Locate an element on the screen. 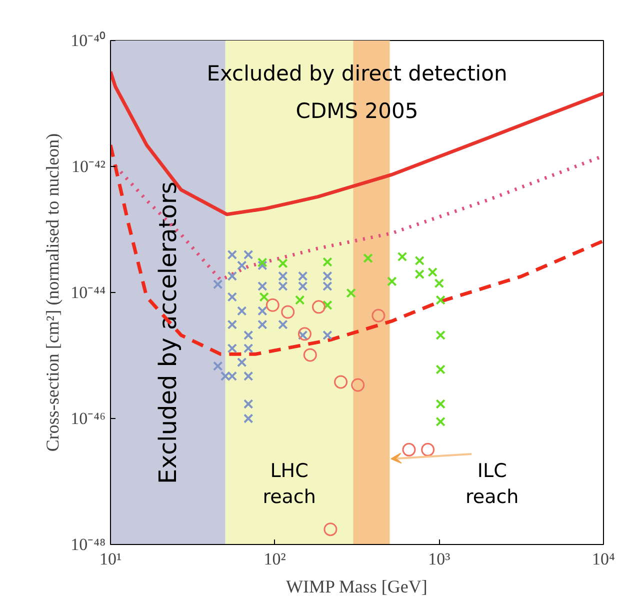 This screenshot has height=614, width=633. x-axis-title: WIMP Mass [GeV] is located at coordinates (357, 586).